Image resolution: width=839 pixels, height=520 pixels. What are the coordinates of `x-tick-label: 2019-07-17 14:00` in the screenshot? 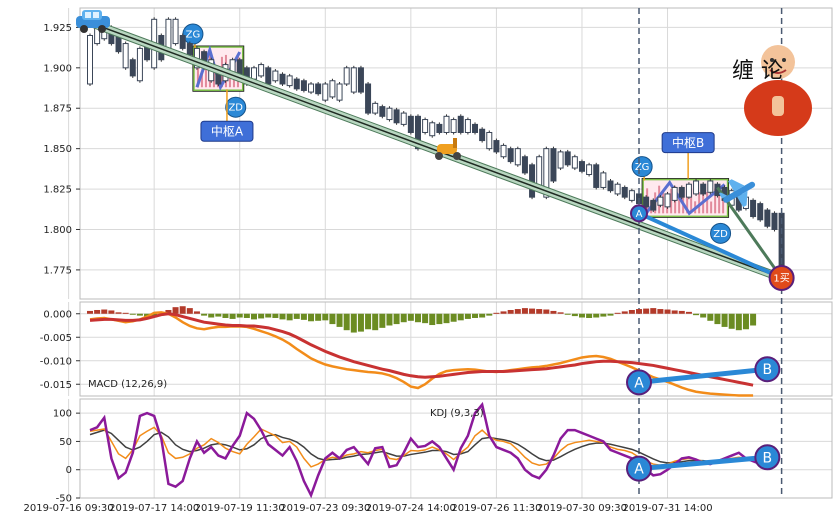 It's located at (154, 508).